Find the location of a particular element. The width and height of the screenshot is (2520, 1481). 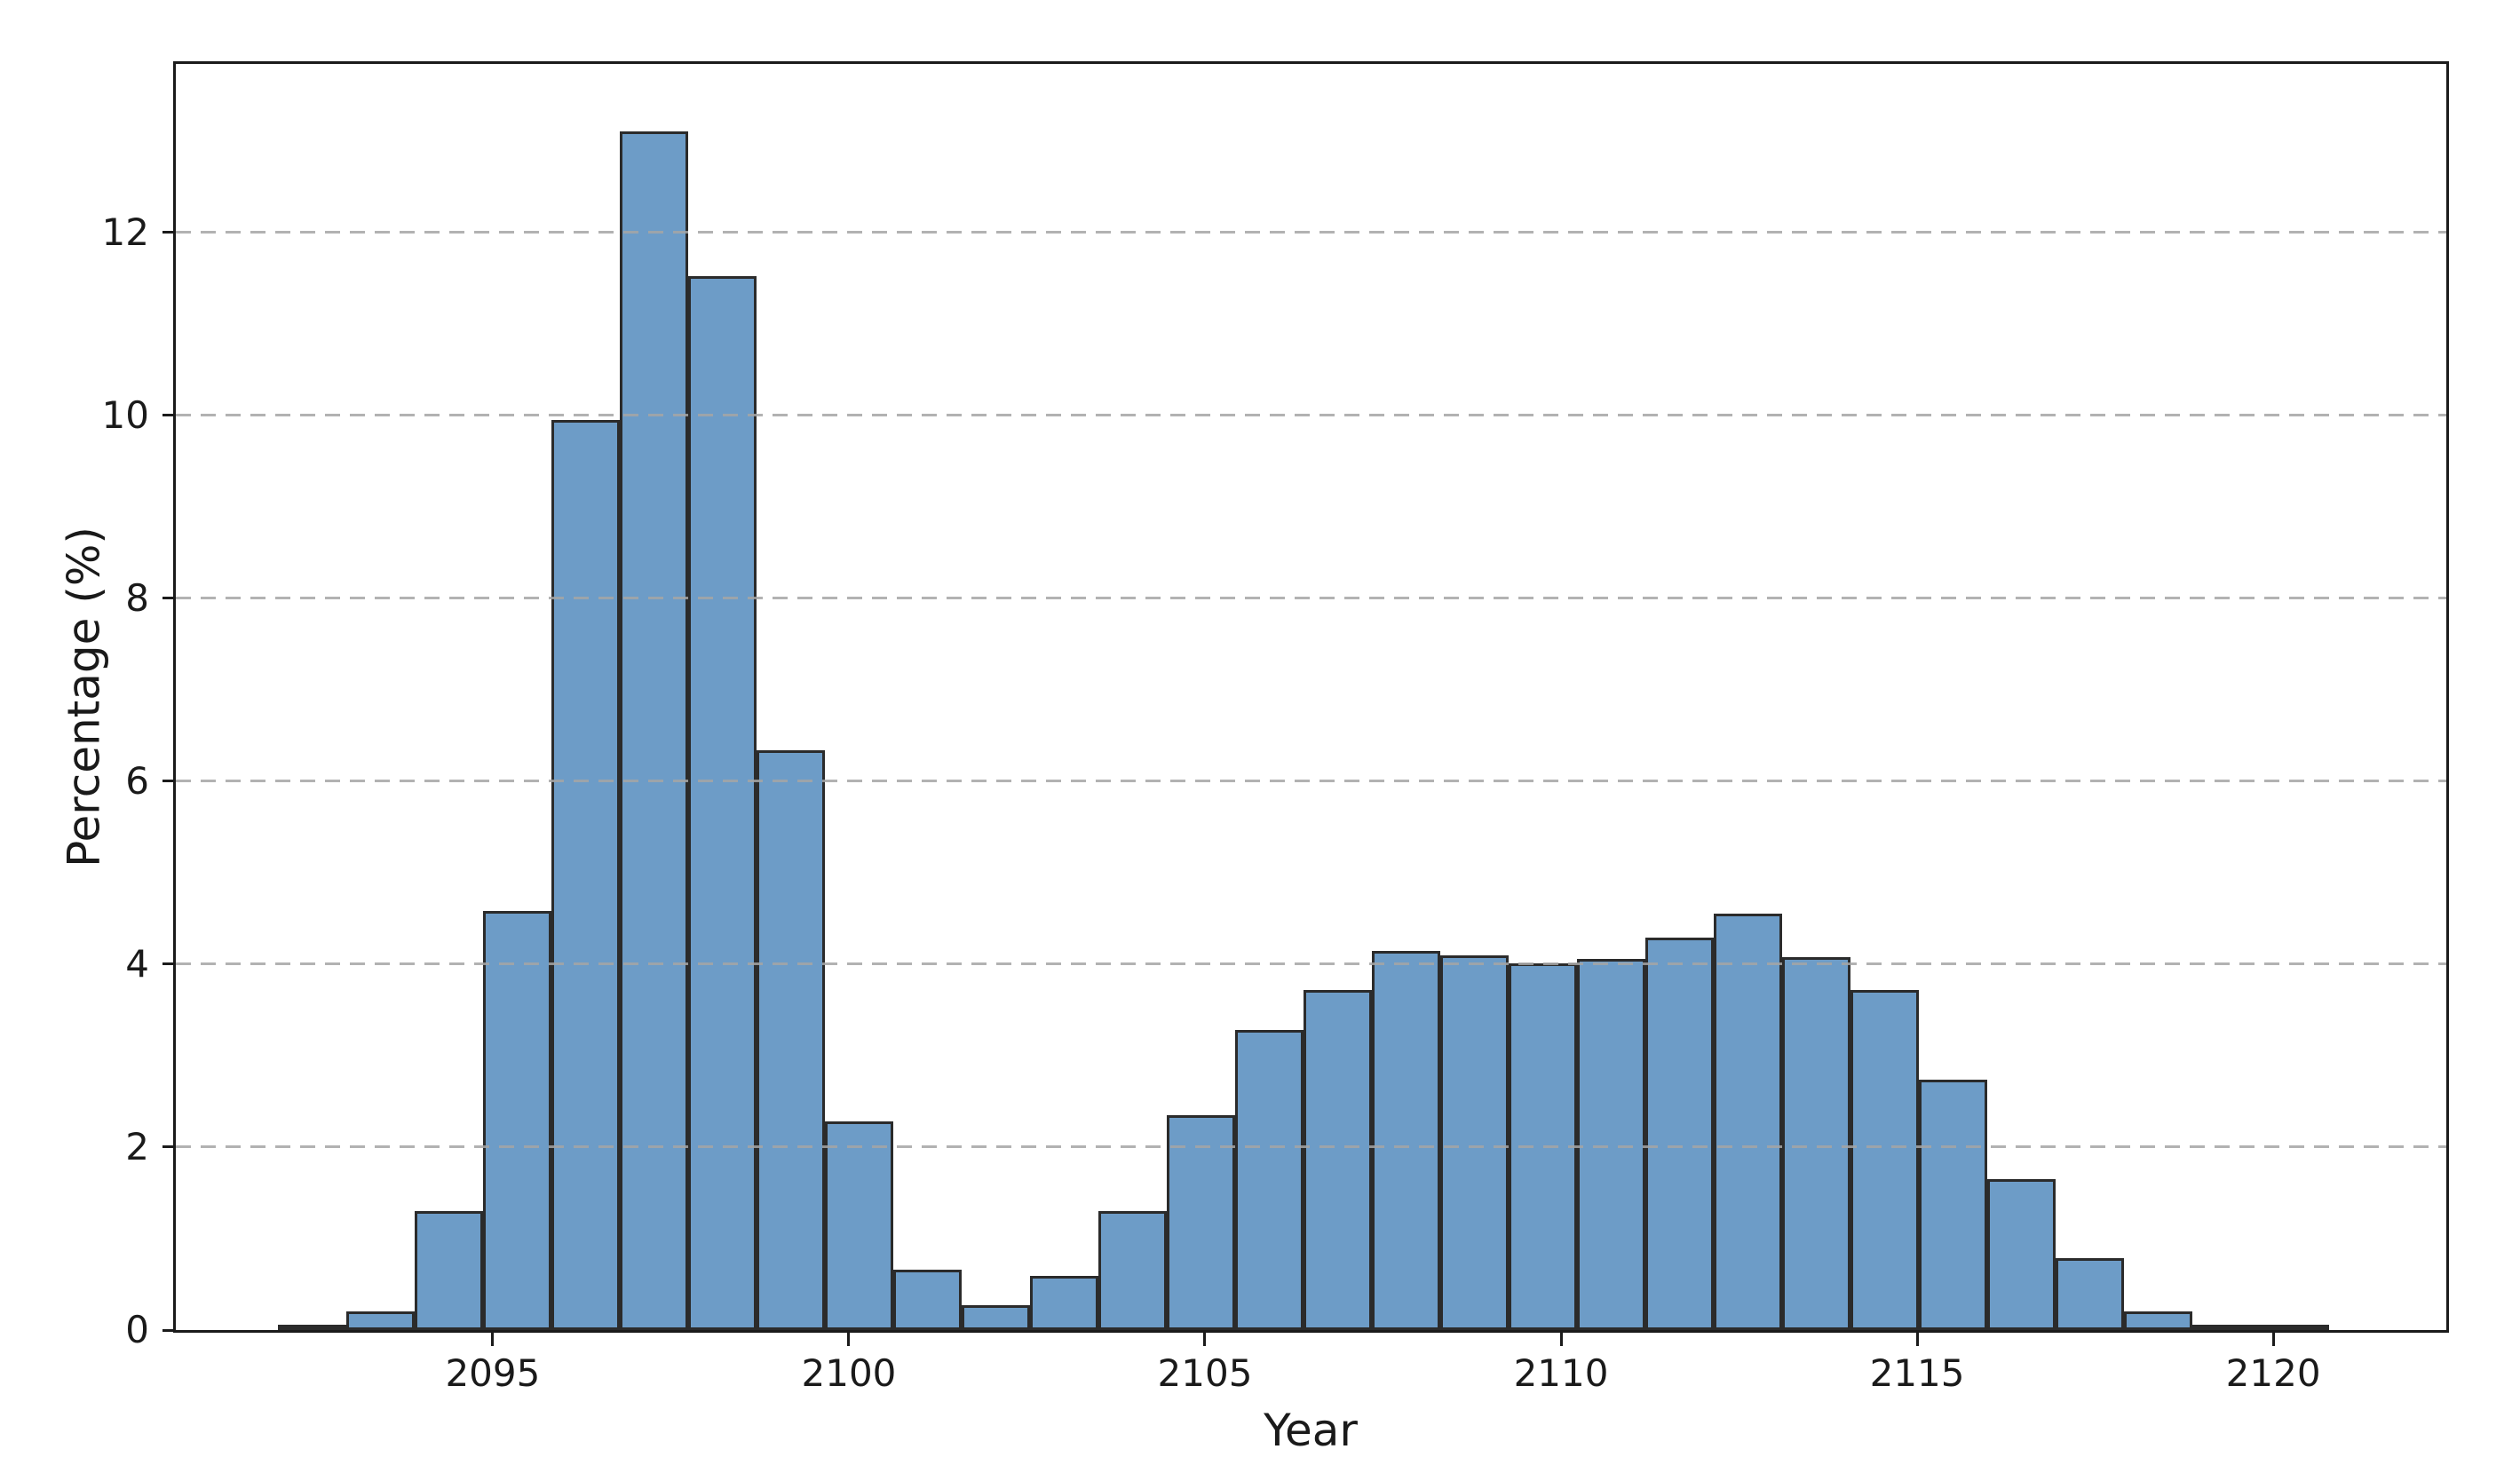

y-tick-label: 6 is located at coordinates (137, 781).